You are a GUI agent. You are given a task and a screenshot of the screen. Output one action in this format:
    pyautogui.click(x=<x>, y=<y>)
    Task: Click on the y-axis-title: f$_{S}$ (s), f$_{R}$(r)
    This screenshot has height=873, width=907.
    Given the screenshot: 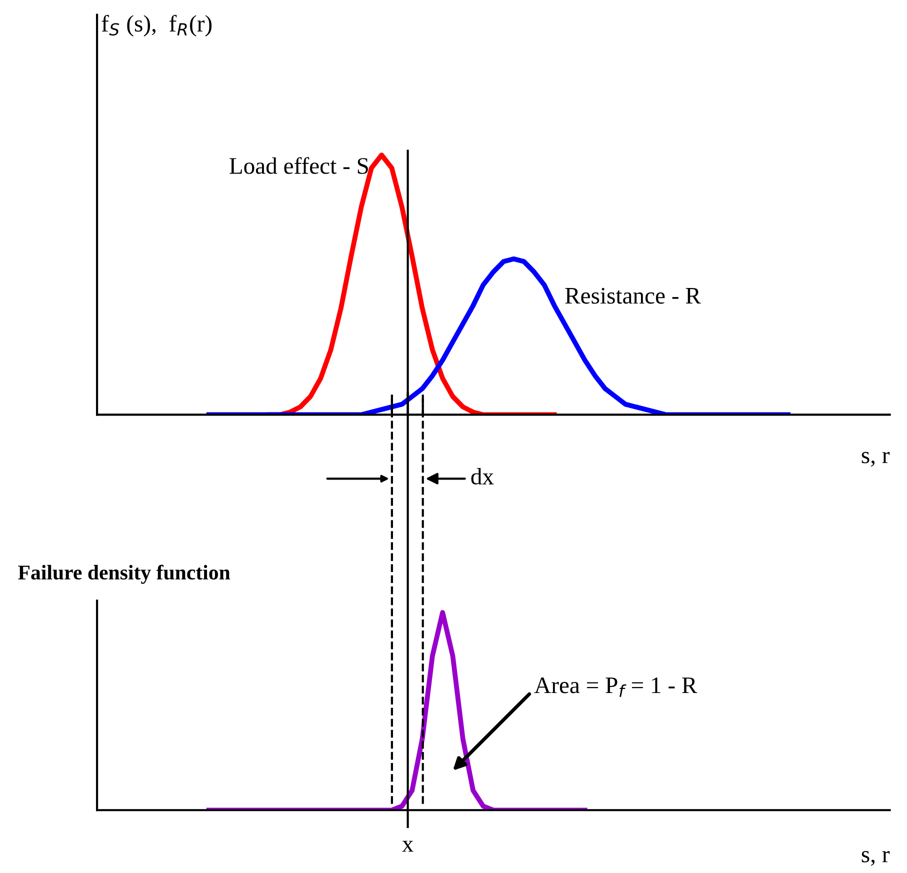 What is the action you would take?
    pyautogui.click(x=157, y=25)
    